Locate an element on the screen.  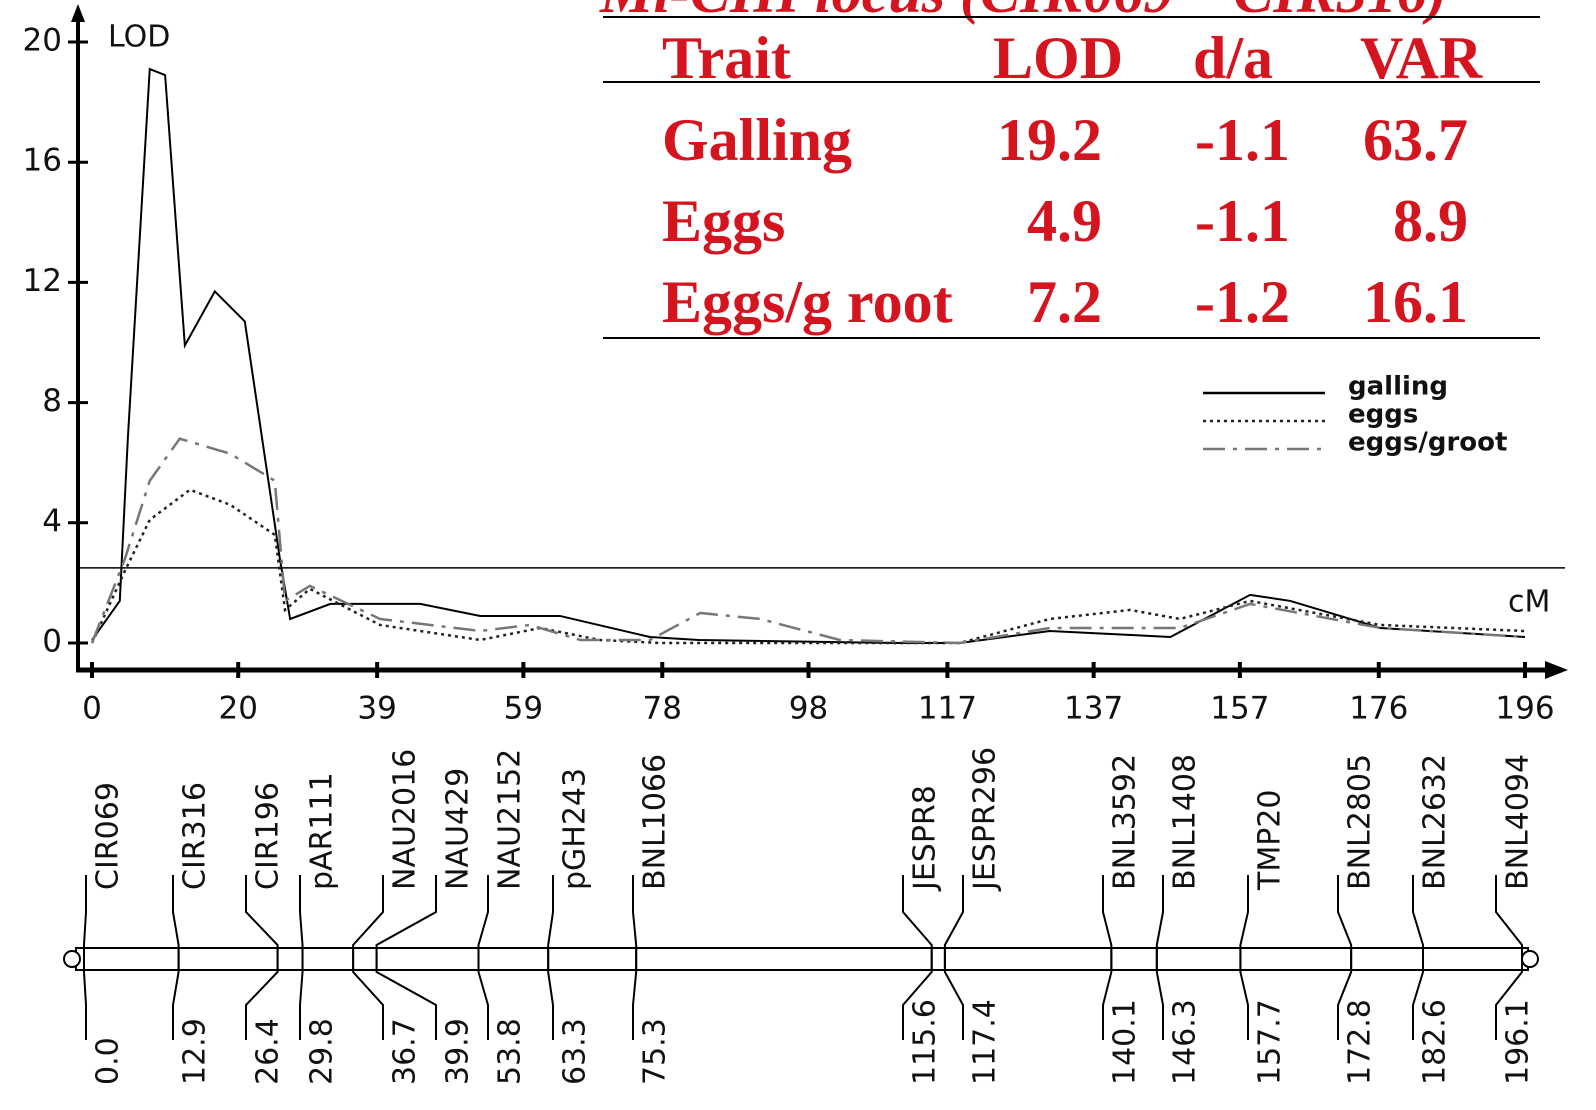
marker-position: 196.1 is located at coordinates (1518, 1042).